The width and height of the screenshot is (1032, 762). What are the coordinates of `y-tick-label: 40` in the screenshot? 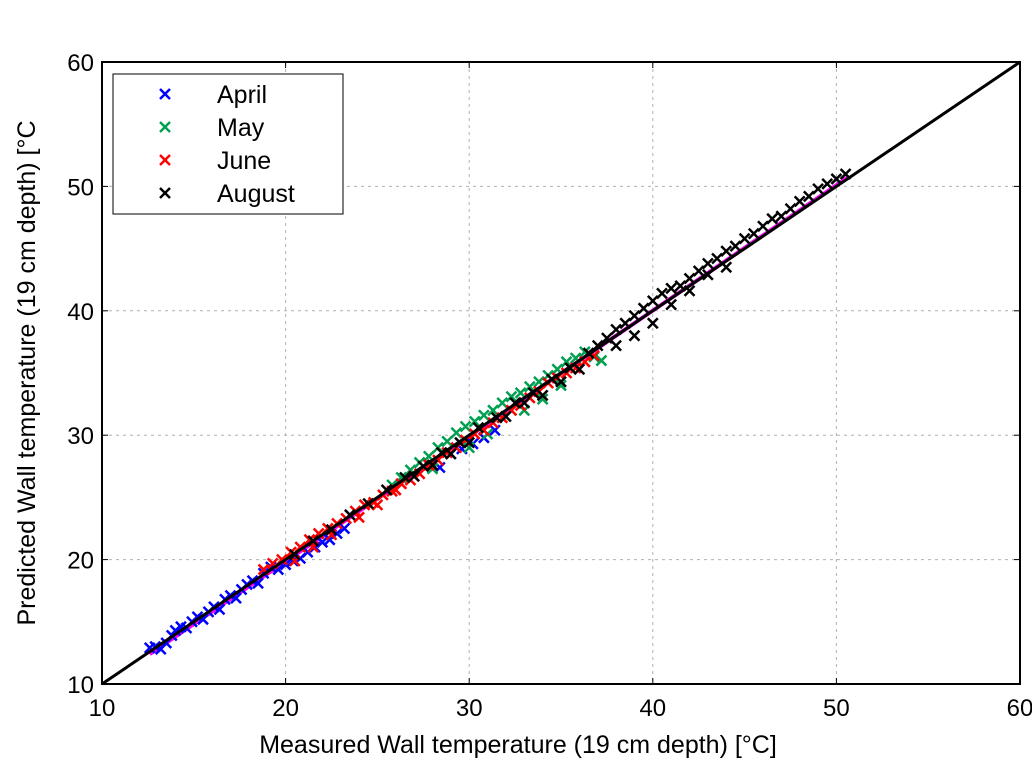 It's located at (80, 312).